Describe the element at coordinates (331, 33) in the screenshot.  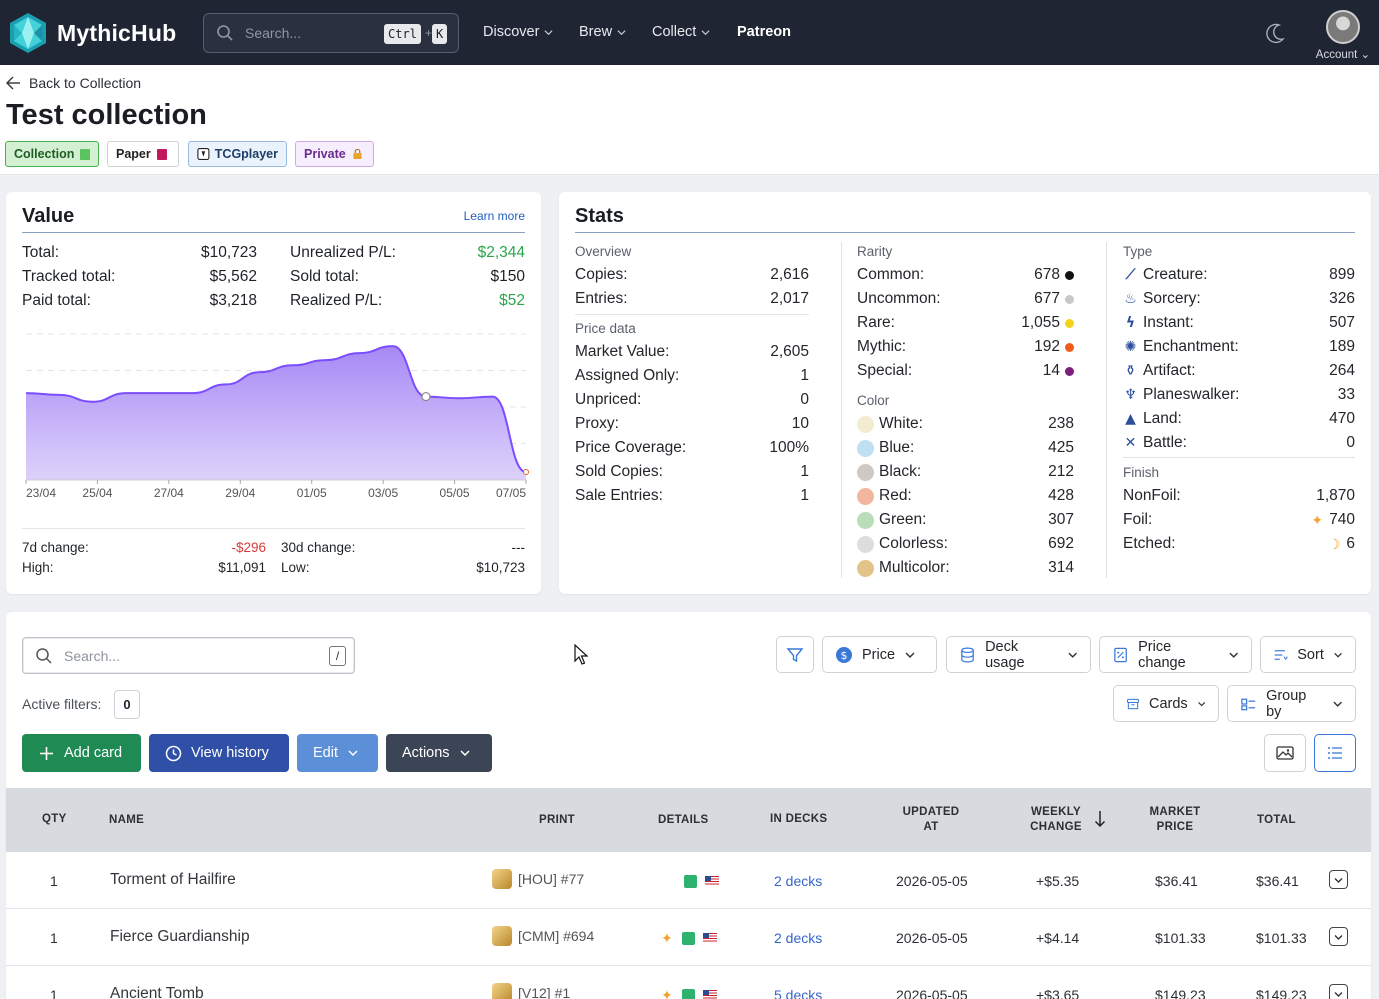
I see `global-search-input: Search... Ctrl + K` at that location.